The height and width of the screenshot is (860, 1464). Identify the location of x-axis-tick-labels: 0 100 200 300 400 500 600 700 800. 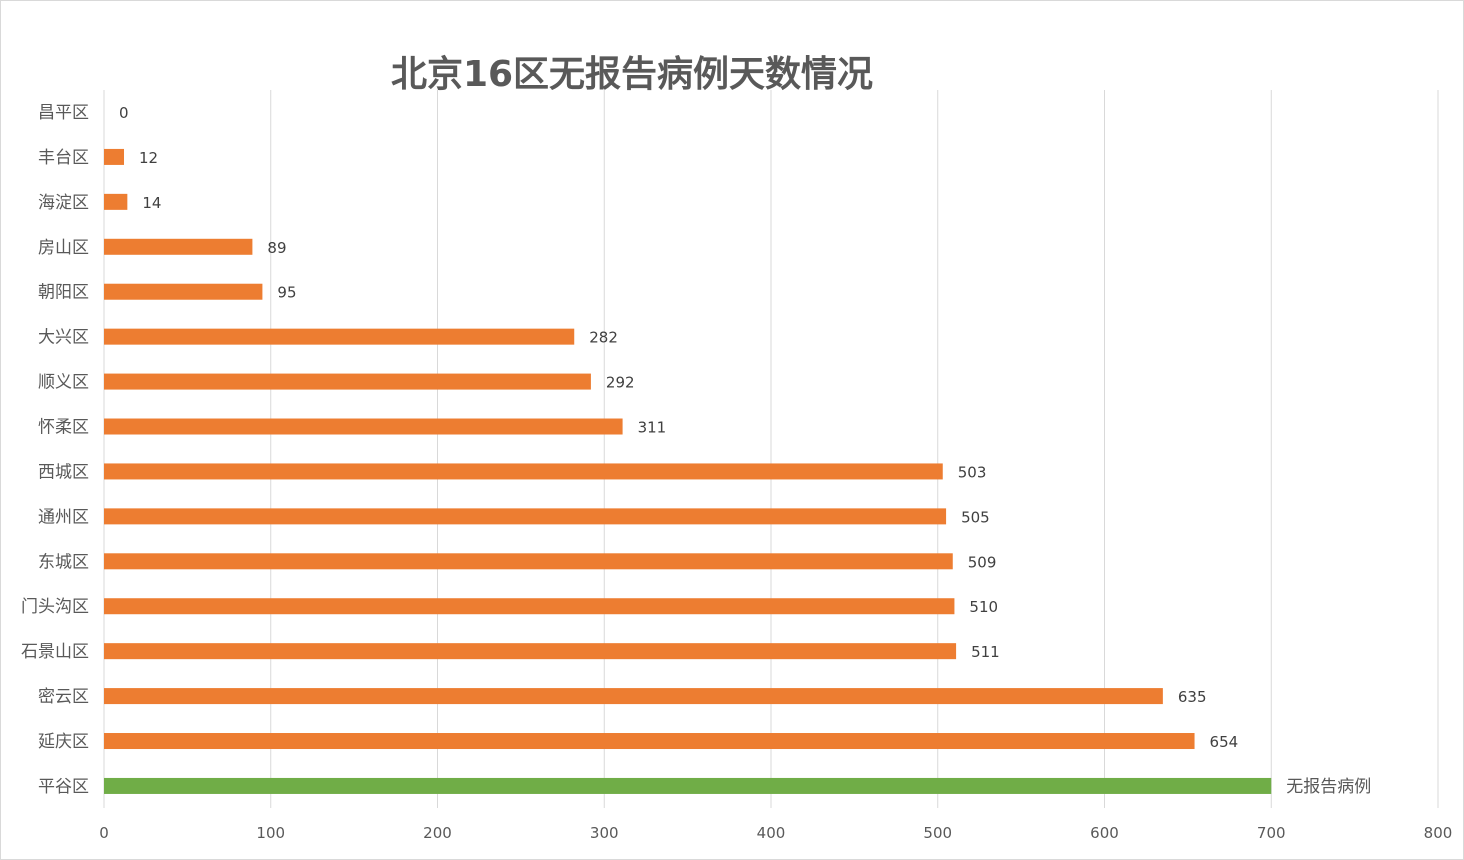
(775, 833).